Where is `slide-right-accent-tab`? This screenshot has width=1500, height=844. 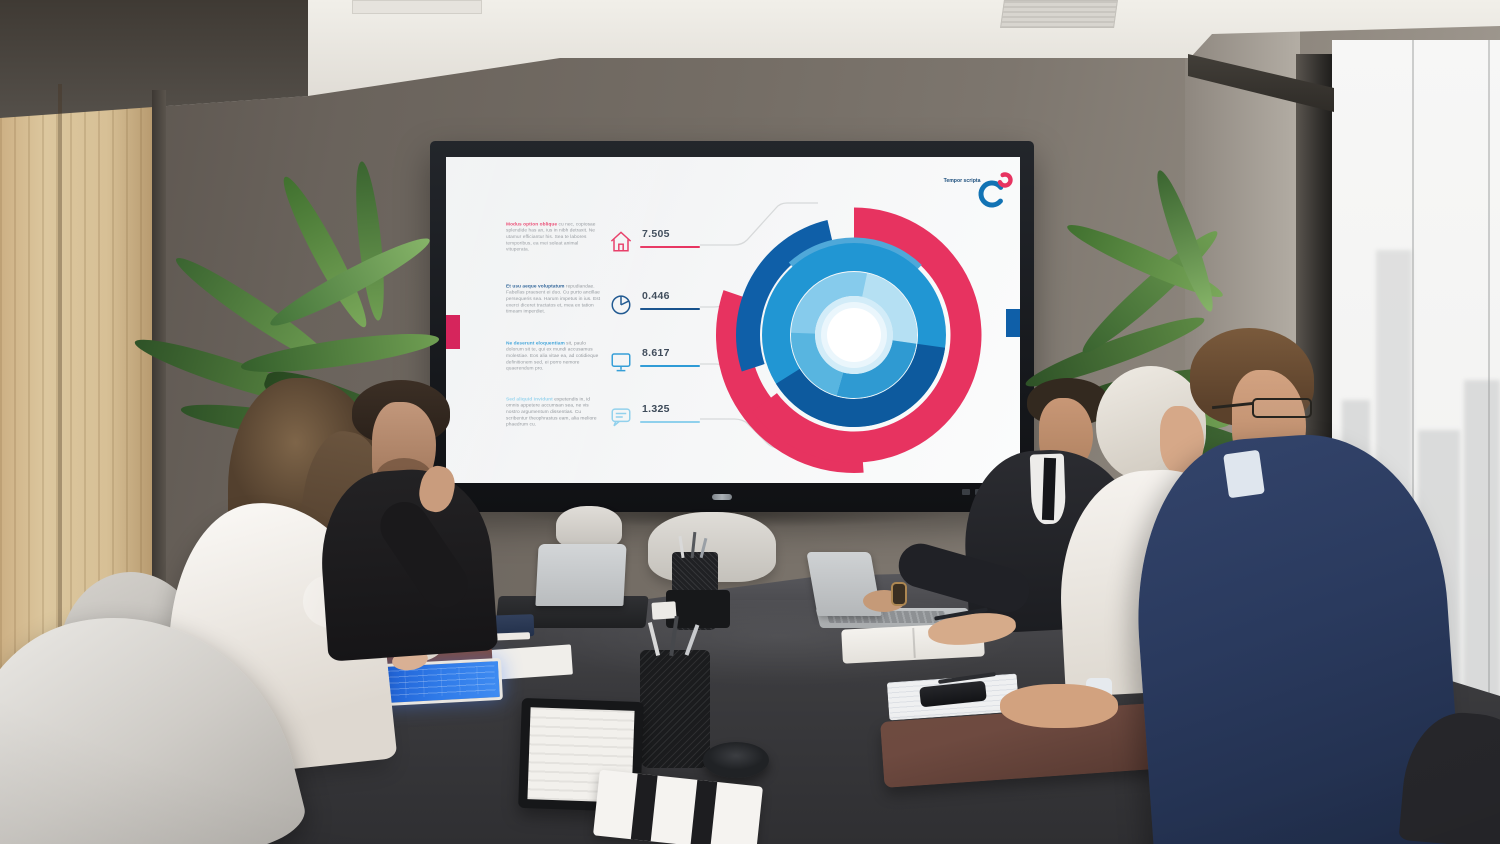
slide-right-accent-tab is located at coordinates (1013, 323).